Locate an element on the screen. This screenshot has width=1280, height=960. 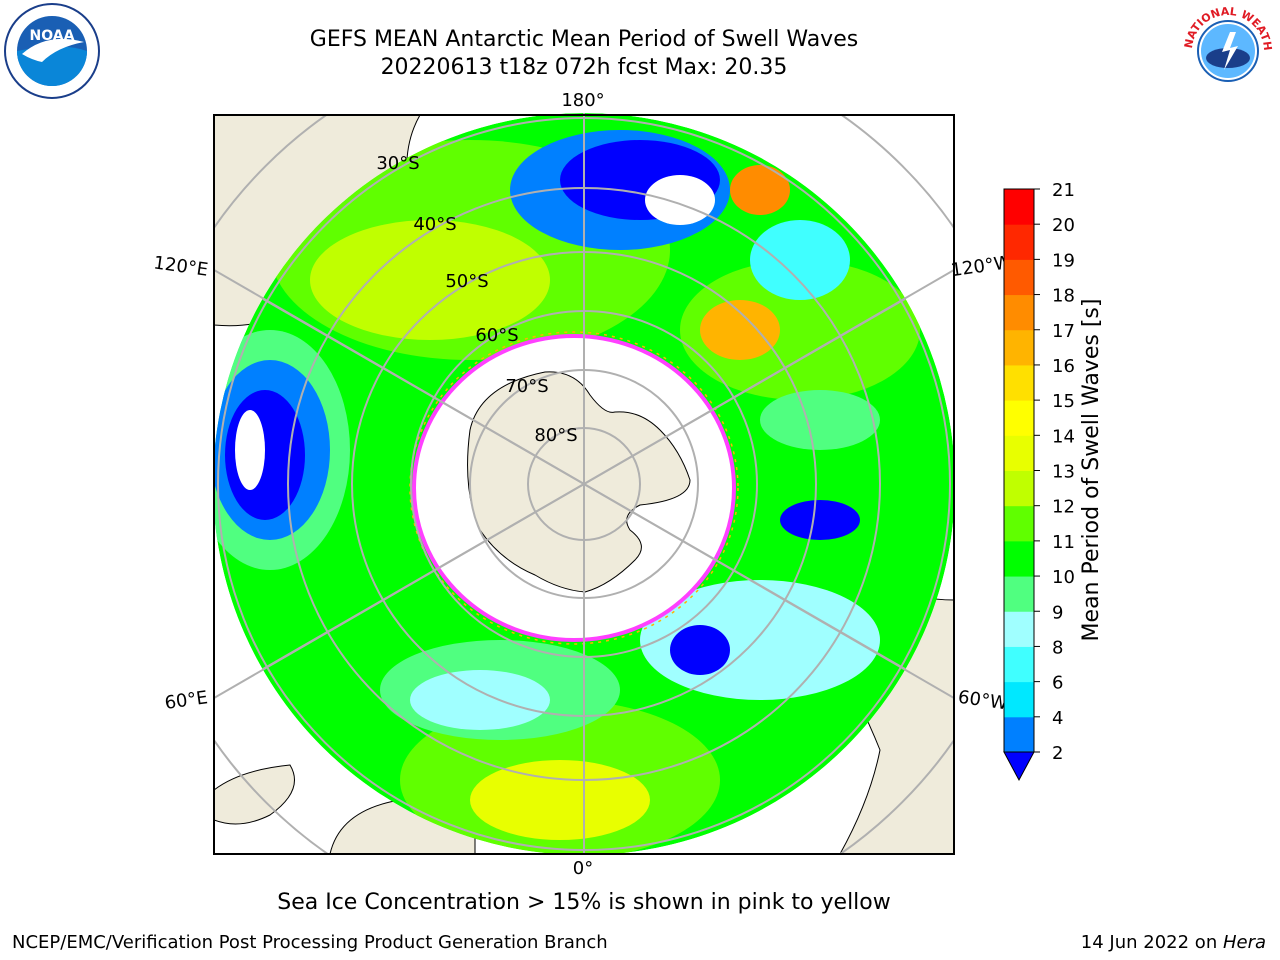
colorbar-tick-label: 15 is located at coordinates (1063, 401).